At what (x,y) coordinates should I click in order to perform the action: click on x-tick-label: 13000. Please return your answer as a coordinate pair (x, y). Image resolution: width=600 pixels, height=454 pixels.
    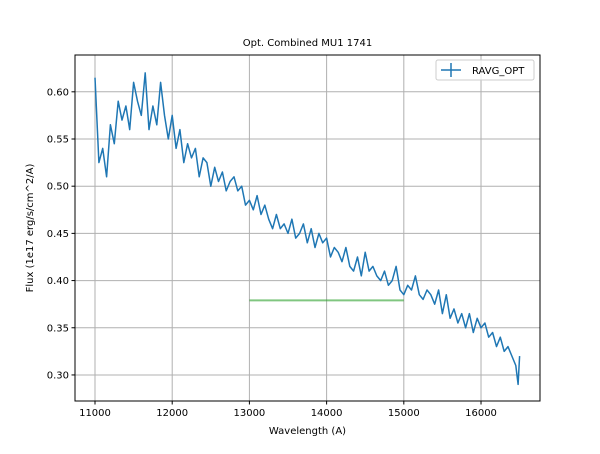
    Looking at the image, I should click on (249, 413).